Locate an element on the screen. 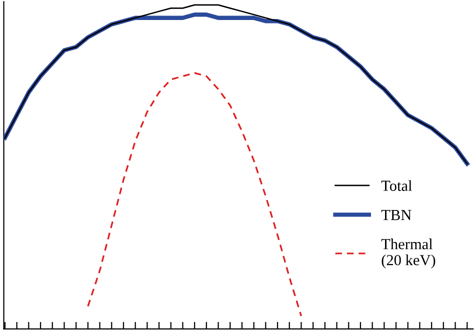 The height and width of the screenshot is (334, 474). legend-label: Thermal (20 keV) is located at coordinates (408, 253).